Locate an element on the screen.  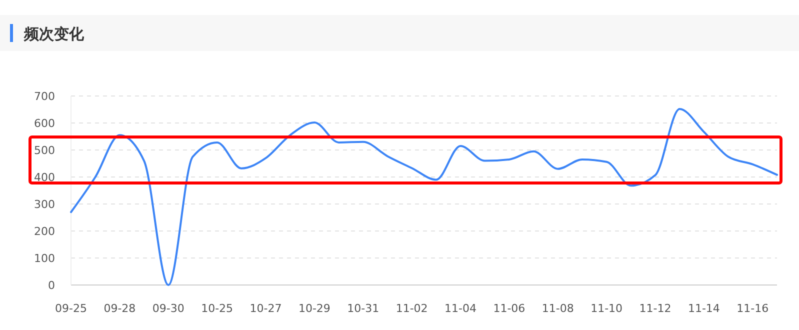
x-tick-label: 11-06 is located at coordinates (509, 308).